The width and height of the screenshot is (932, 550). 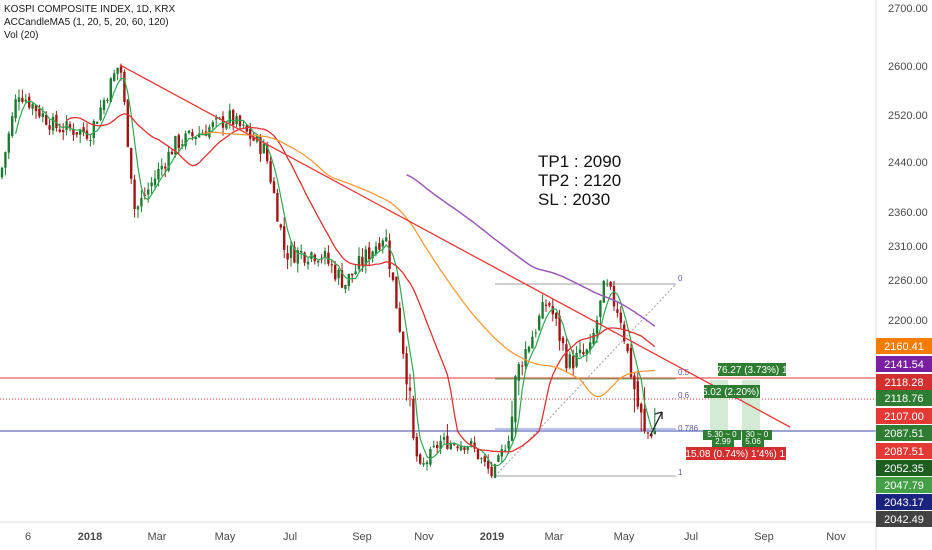 What do you see at coordinates (680, 472) in the screenshot?
I see `fib-label: 1` at bounding box center [680, 472].